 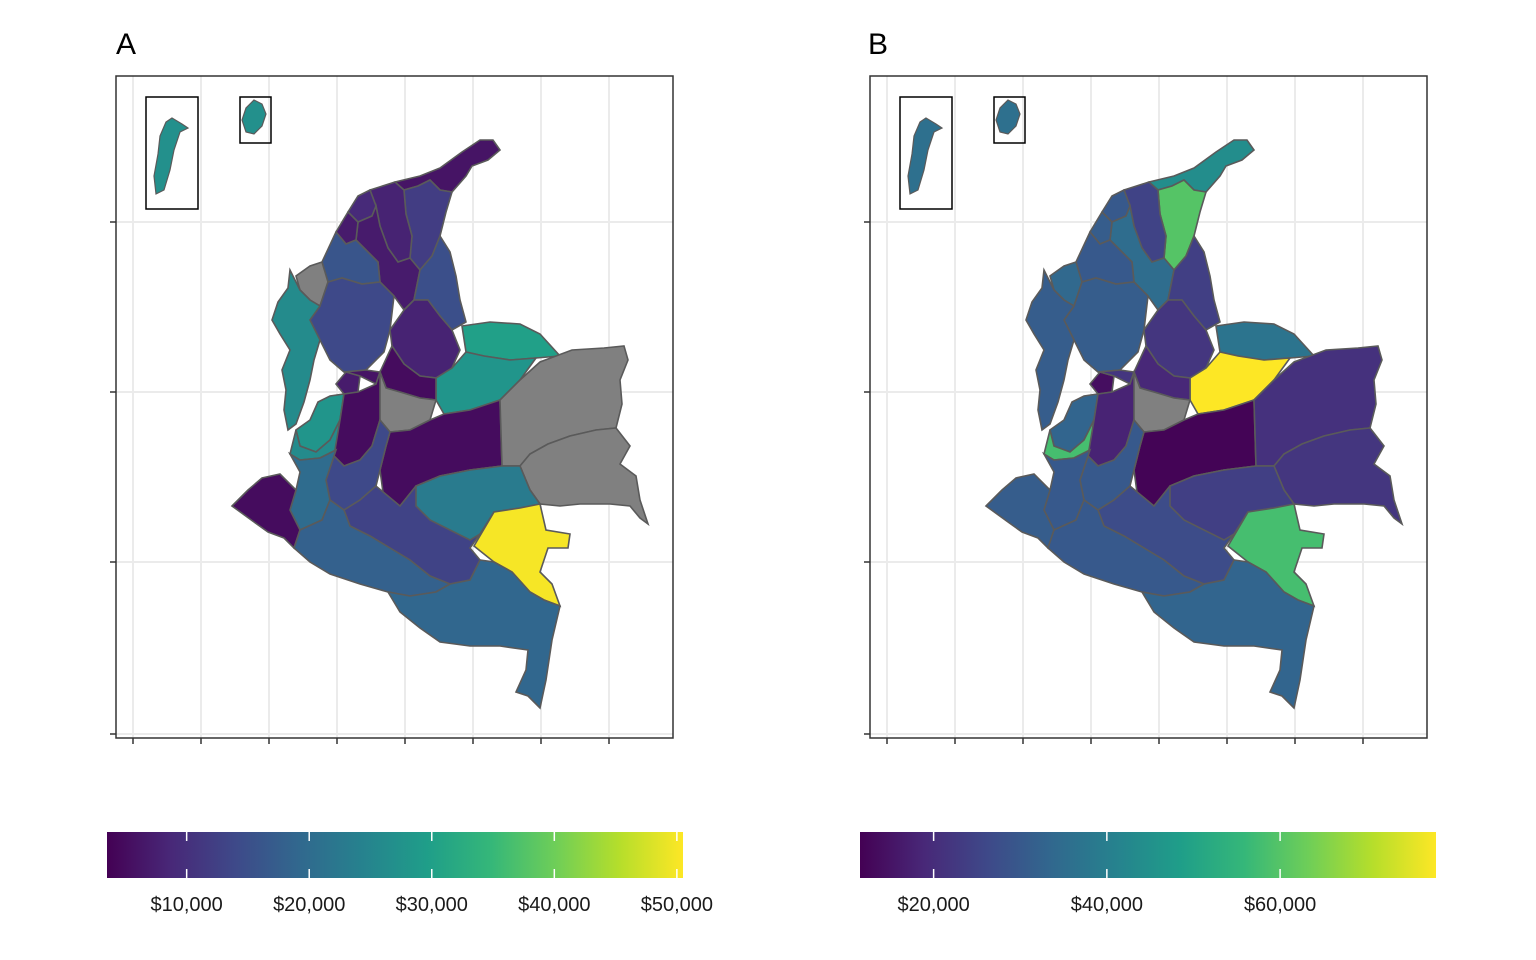 I want to click on colorbar-label: $30,000, so click(x=432, y=905).